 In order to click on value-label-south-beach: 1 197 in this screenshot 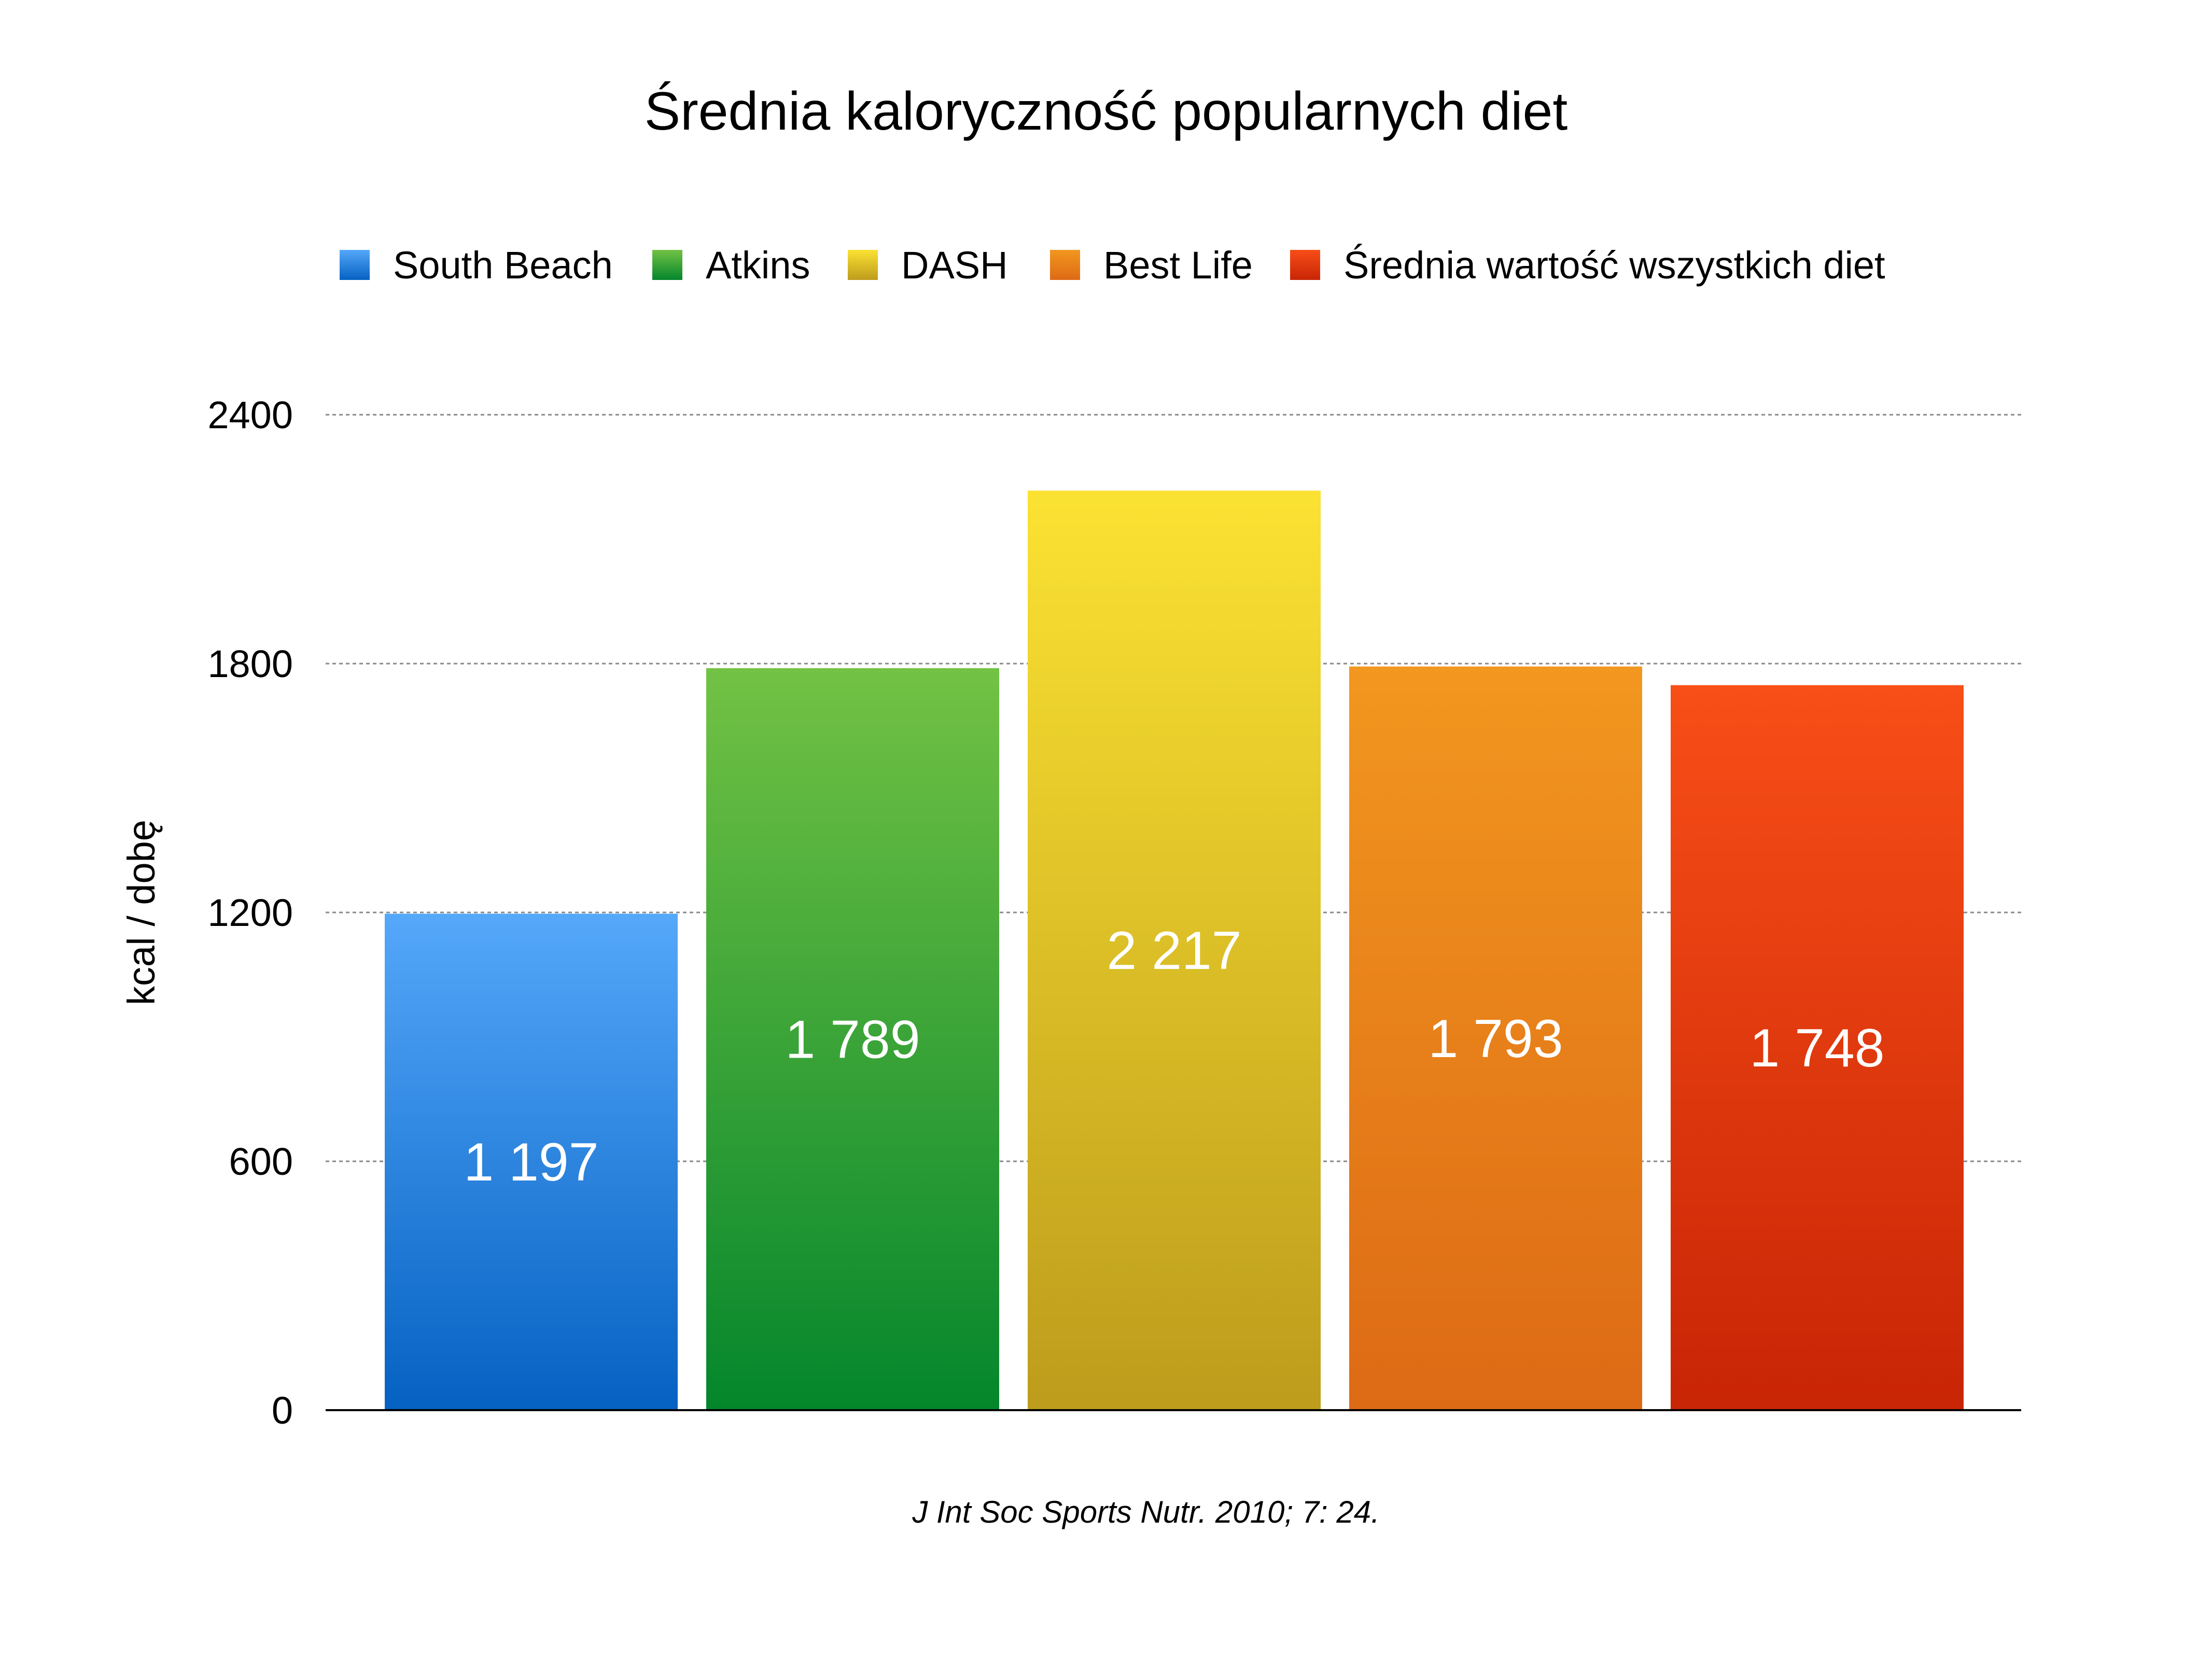, I will do `click(531, 1162)`.